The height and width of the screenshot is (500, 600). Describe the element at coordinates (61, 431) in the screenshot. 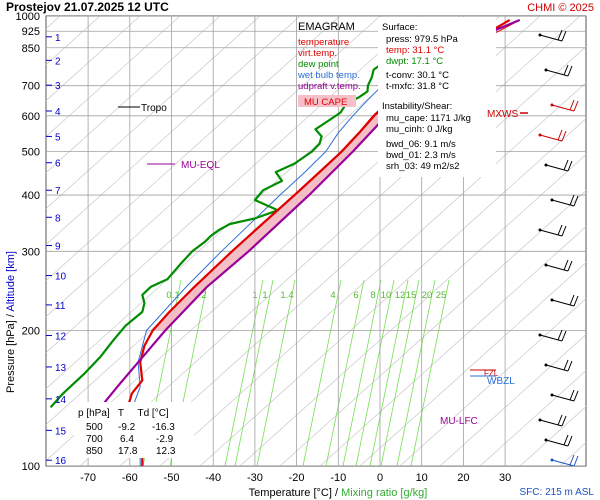

I see `altitude-tick-label: 15` at that location.